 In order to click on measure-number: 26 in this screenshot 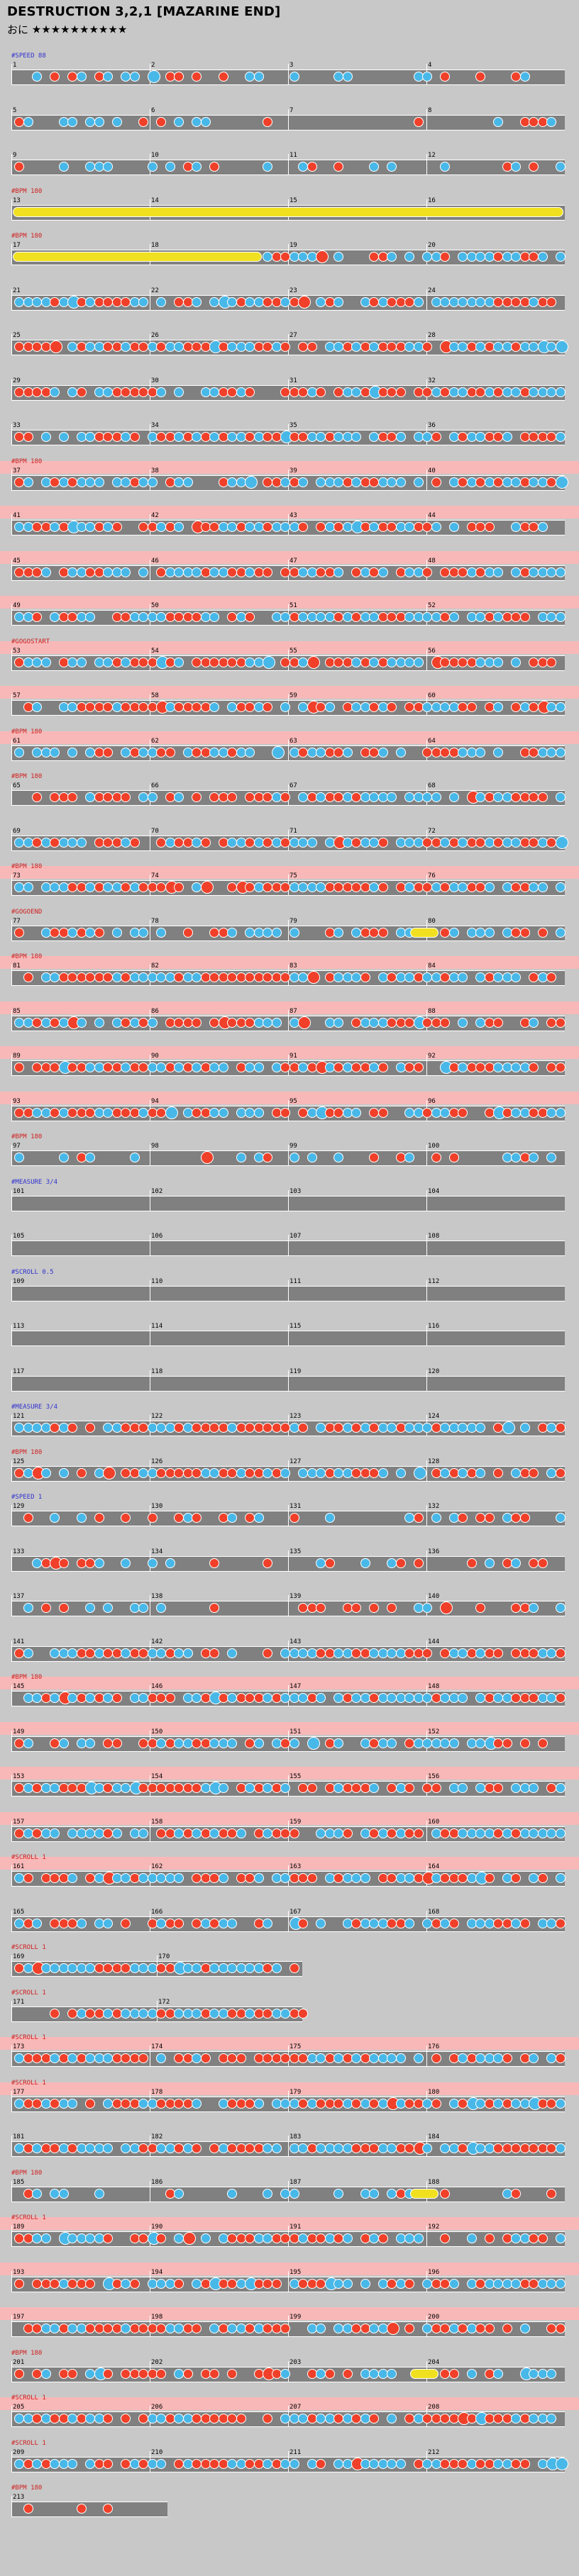, I will do `click(155, 335)`.